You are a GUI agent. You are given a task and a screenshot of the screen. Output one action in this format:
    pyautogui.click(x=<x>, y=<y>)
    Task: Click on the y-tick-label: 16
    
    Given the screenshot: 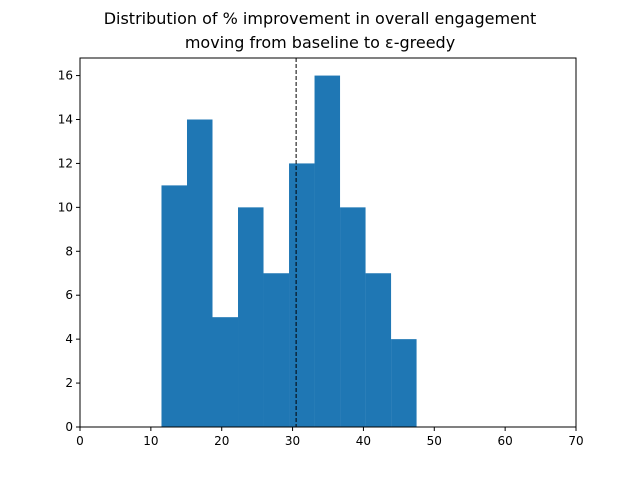 What is the action you would take?
    pyautogui.click(x=65, y=76)
    